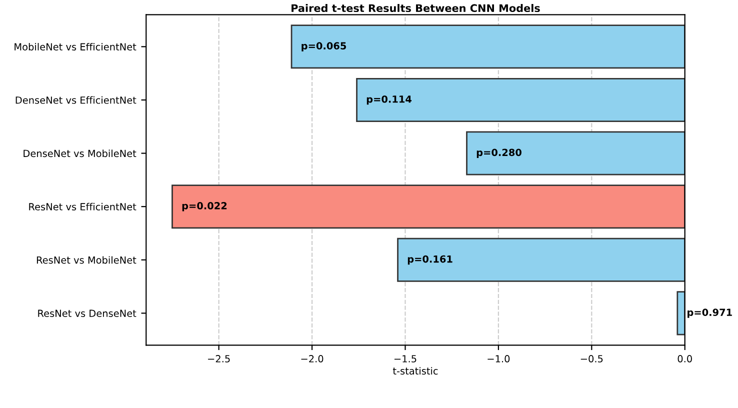 The height and width of the screenshot is (408, 738). Describe the element at coordinates (499, 358) in the screenshot. I see `x-tick-label: −1.0` at that location.